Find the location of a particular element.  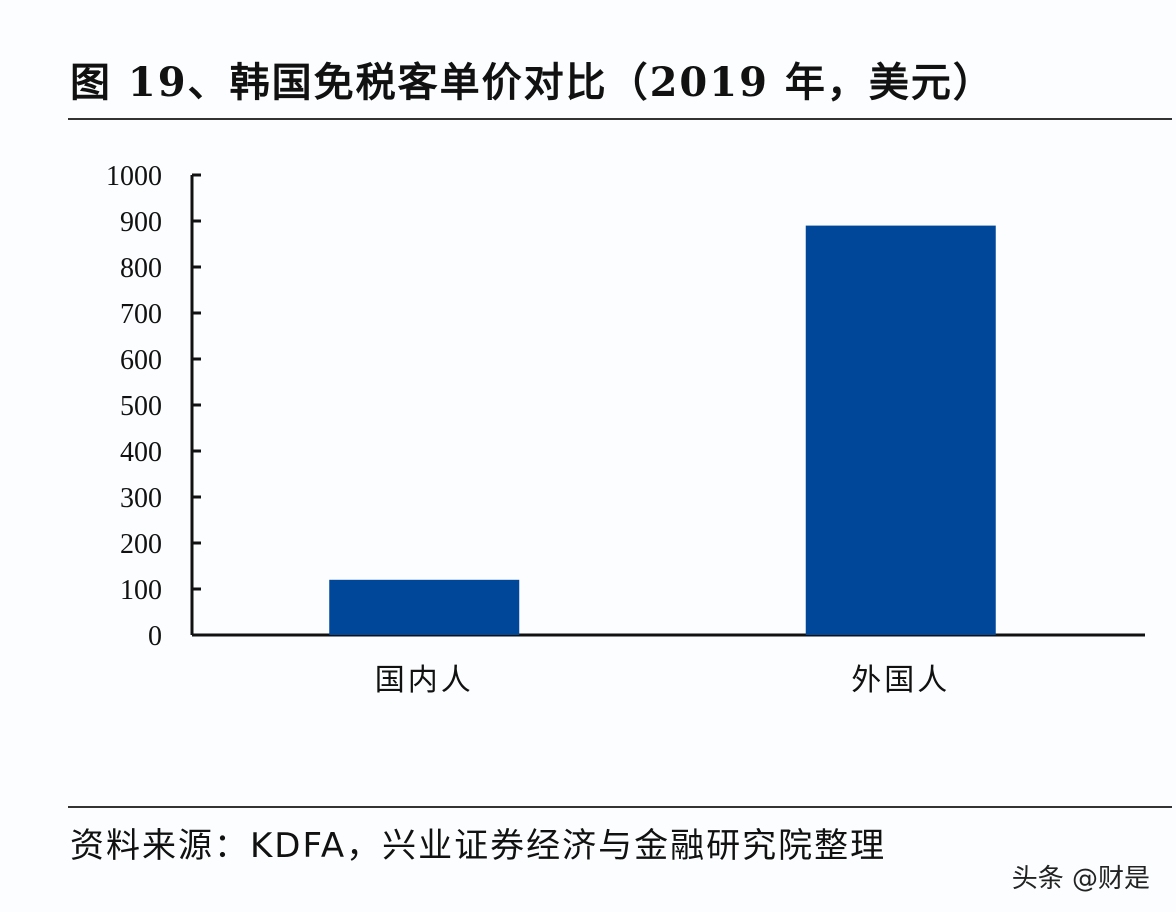

y-tick-label: 200 is located at coordinates (141, 544).